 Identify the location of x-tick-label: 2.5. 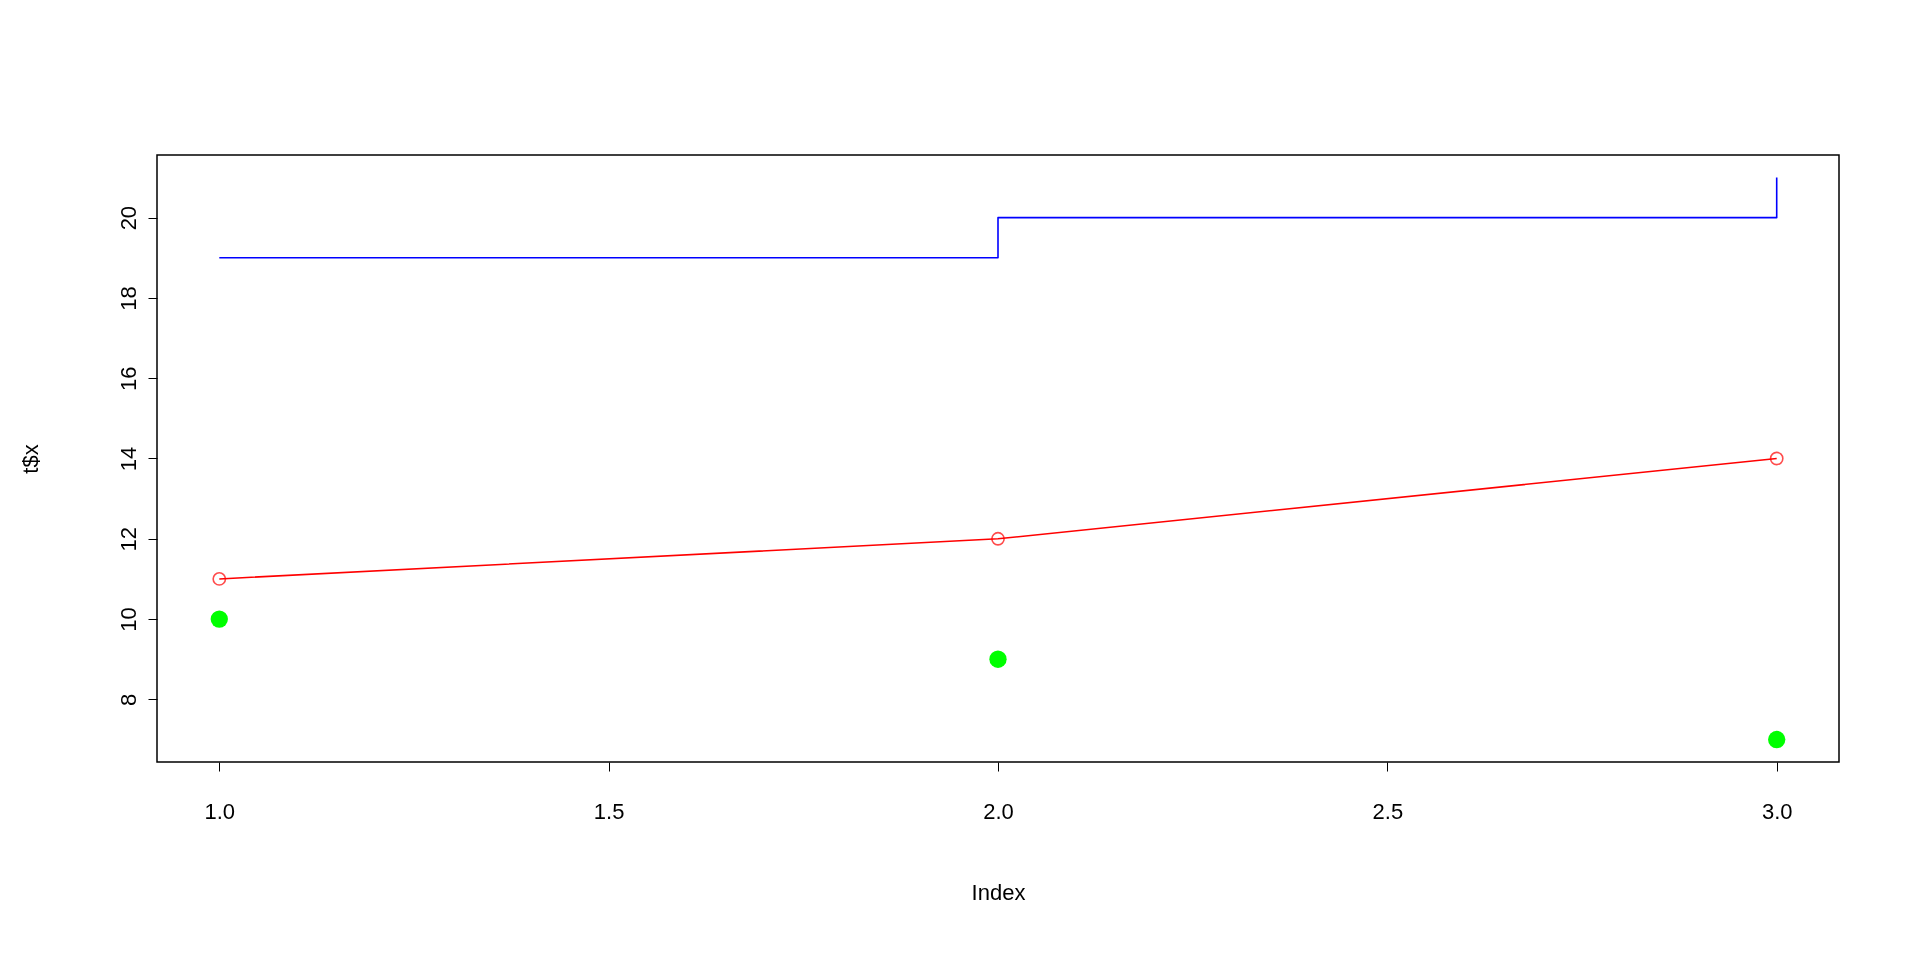
(1388, 811).